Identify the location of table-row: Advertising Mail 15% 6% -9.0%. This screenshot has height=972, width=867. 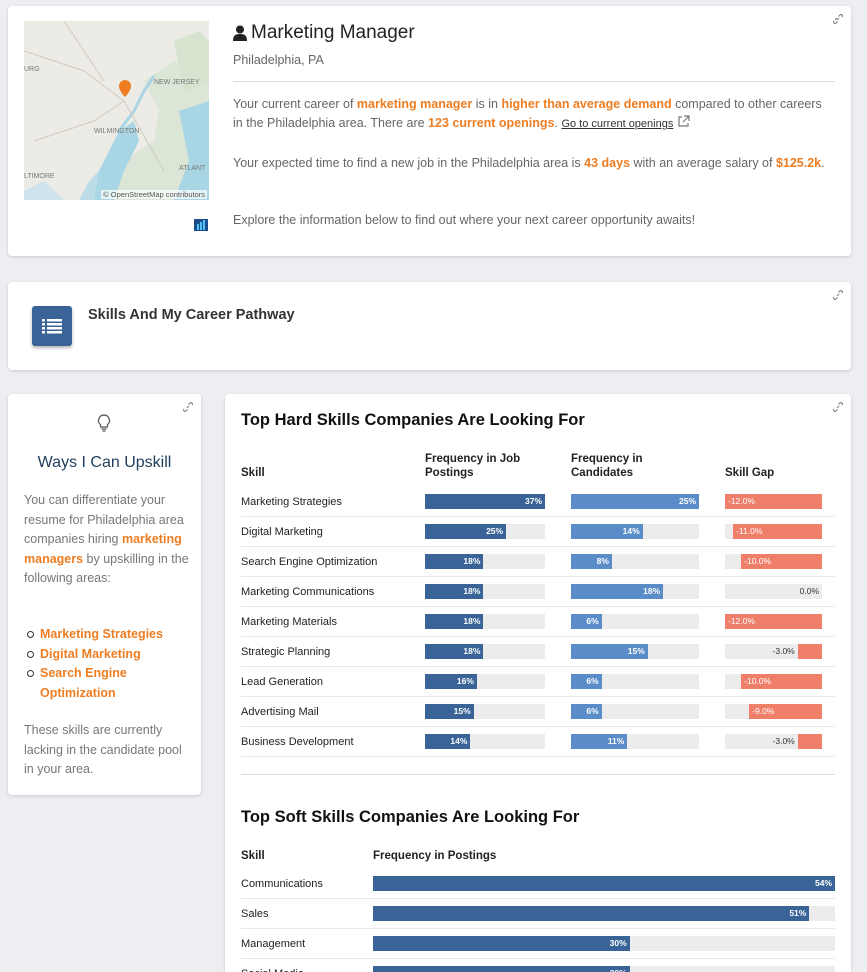
(538, 712).